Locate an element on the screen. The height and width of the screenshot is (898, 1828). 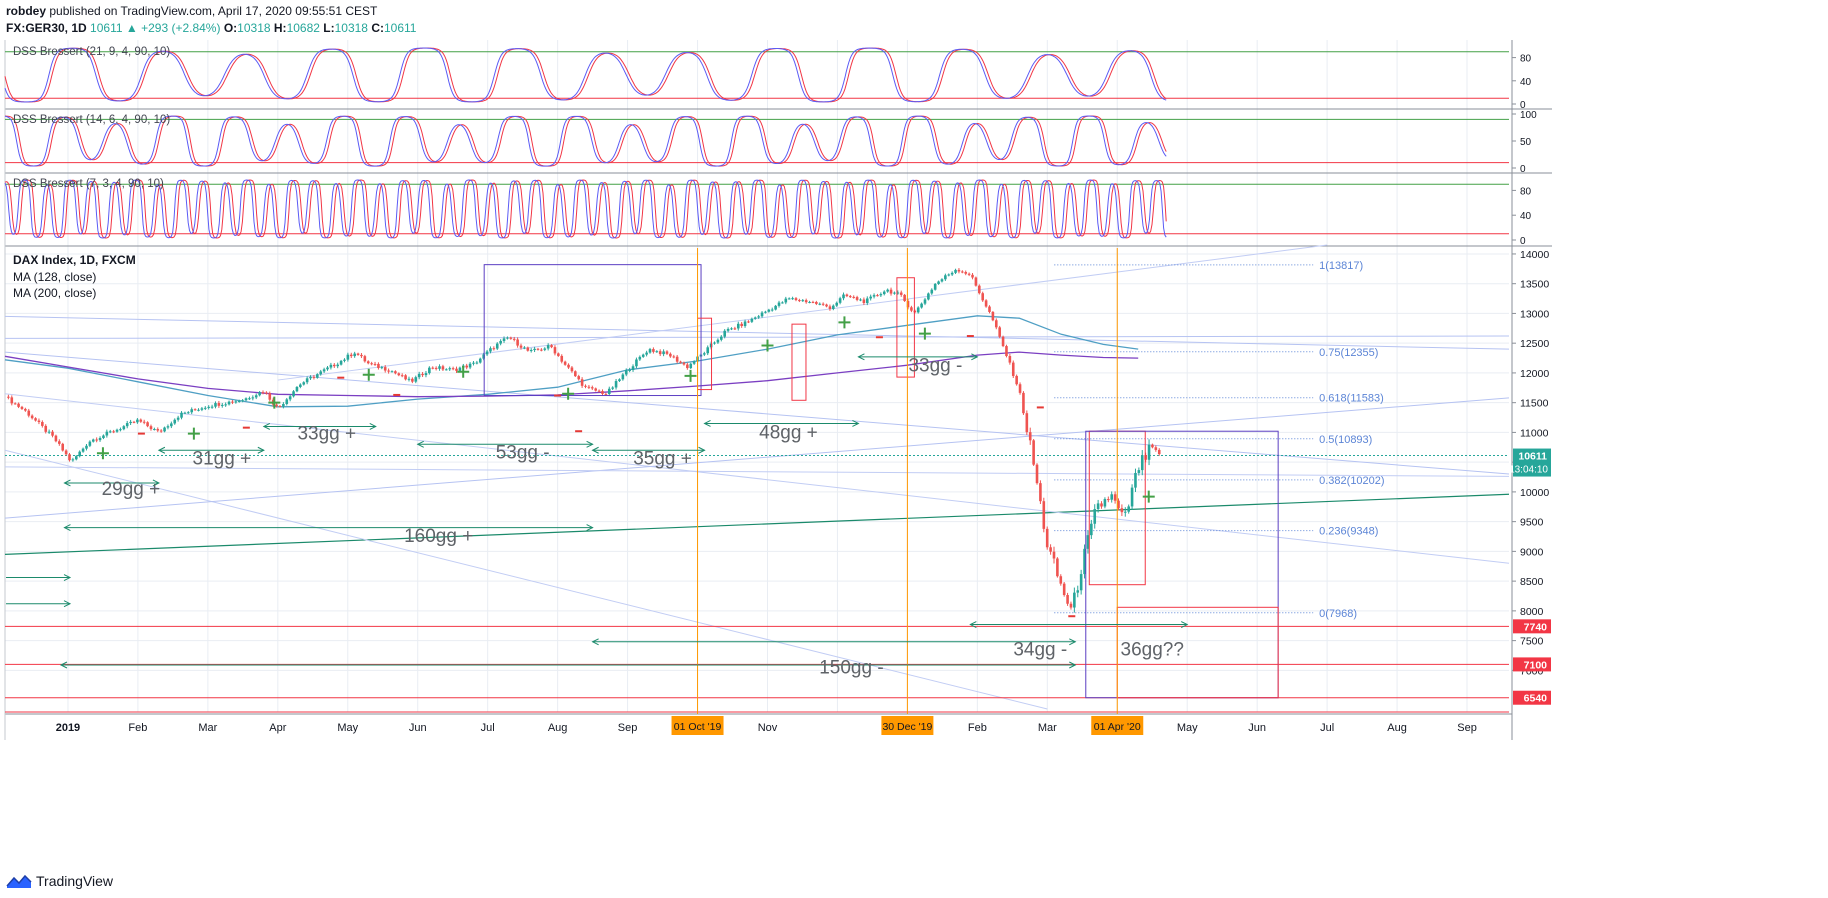
tradingview-brand: TradingView is located at coordinates (75, 881).